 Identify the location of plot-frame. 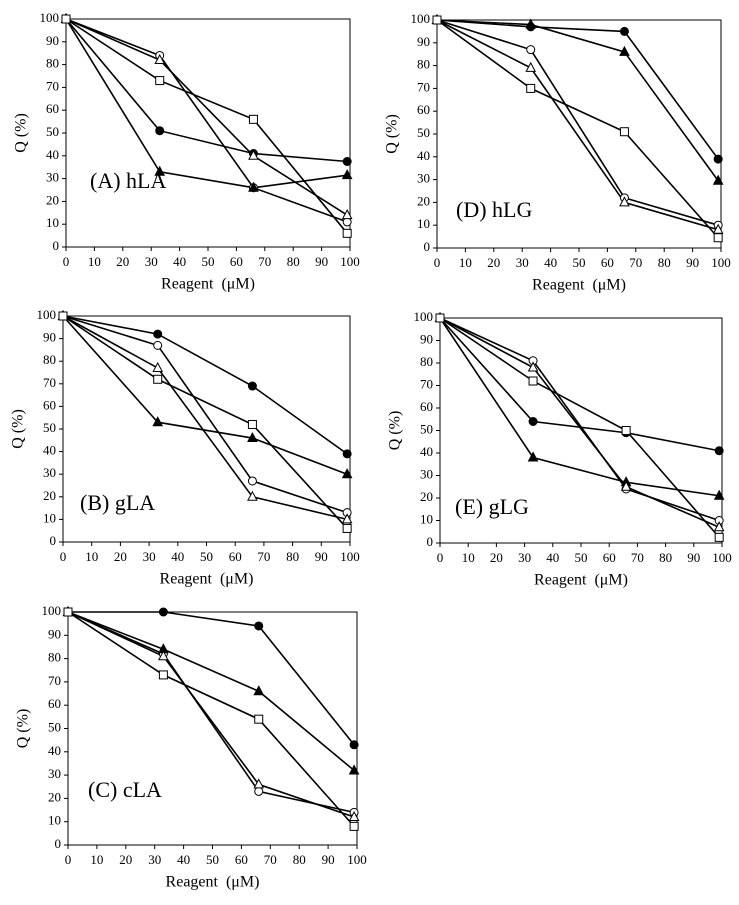
(208, 133).